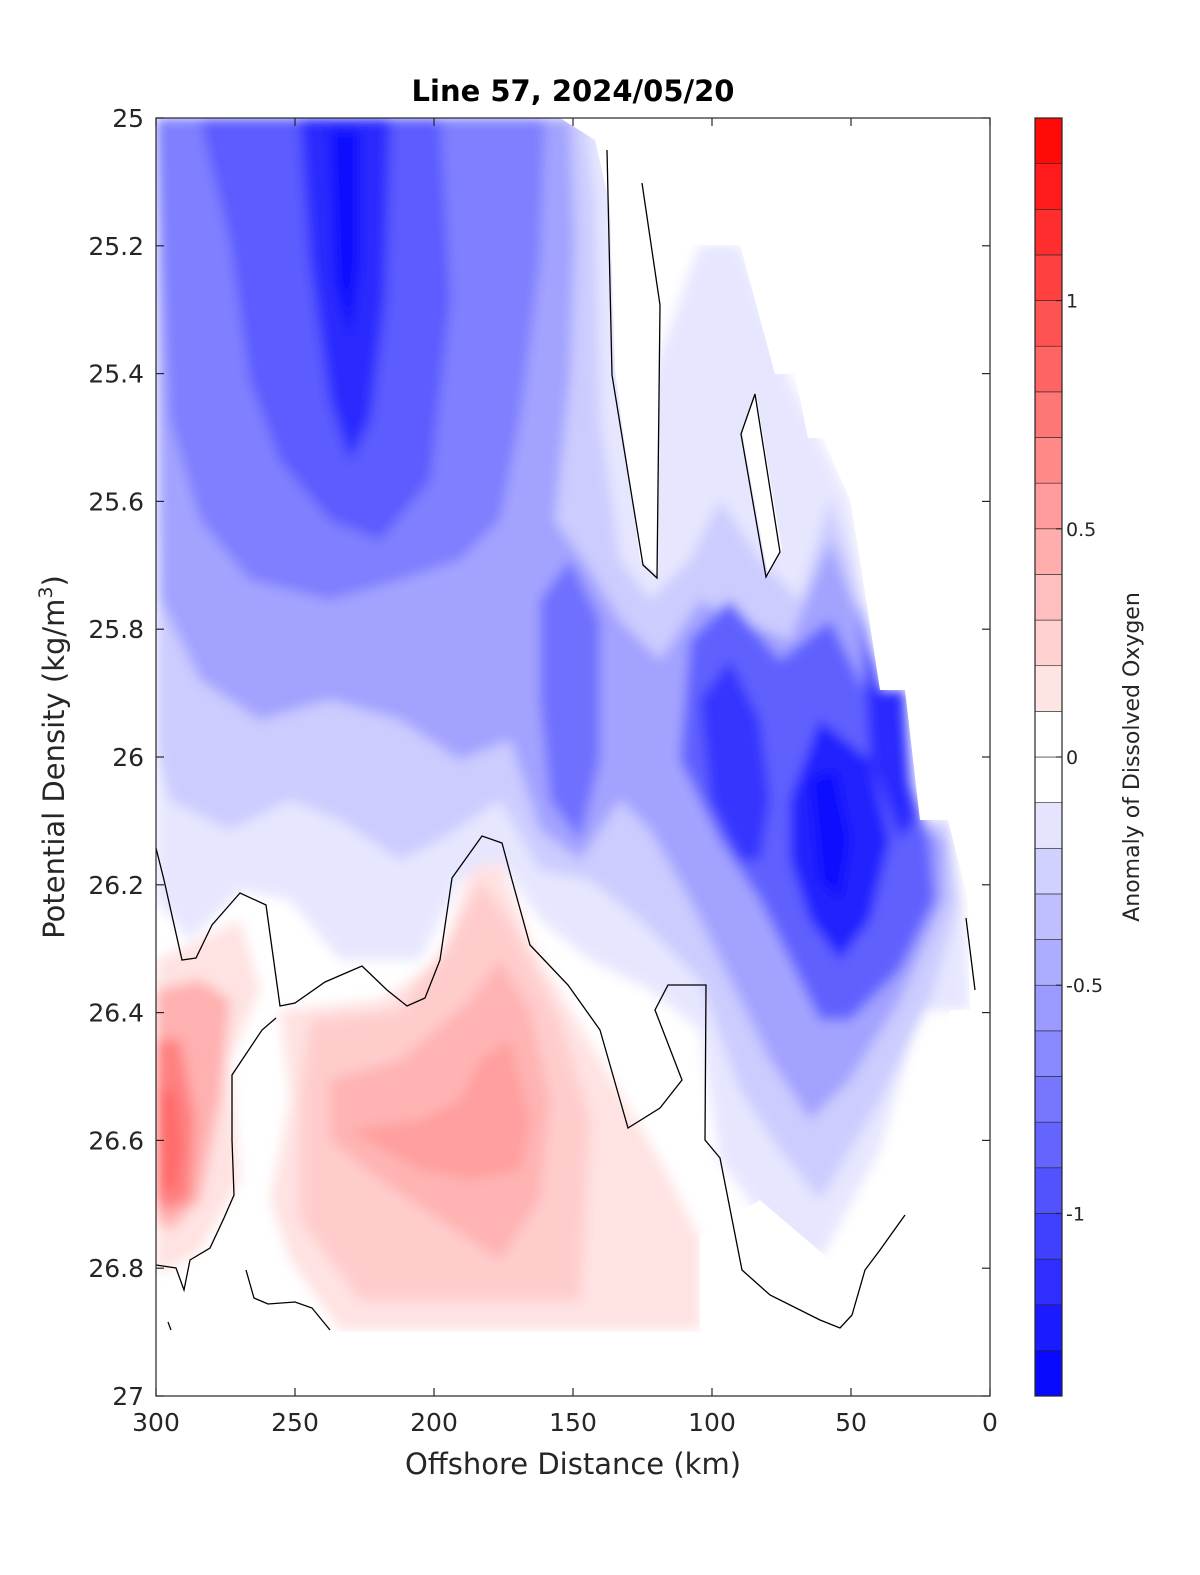  I want to click on y-axis-label-main: Potential Density (kg/m, so click(54, 769).